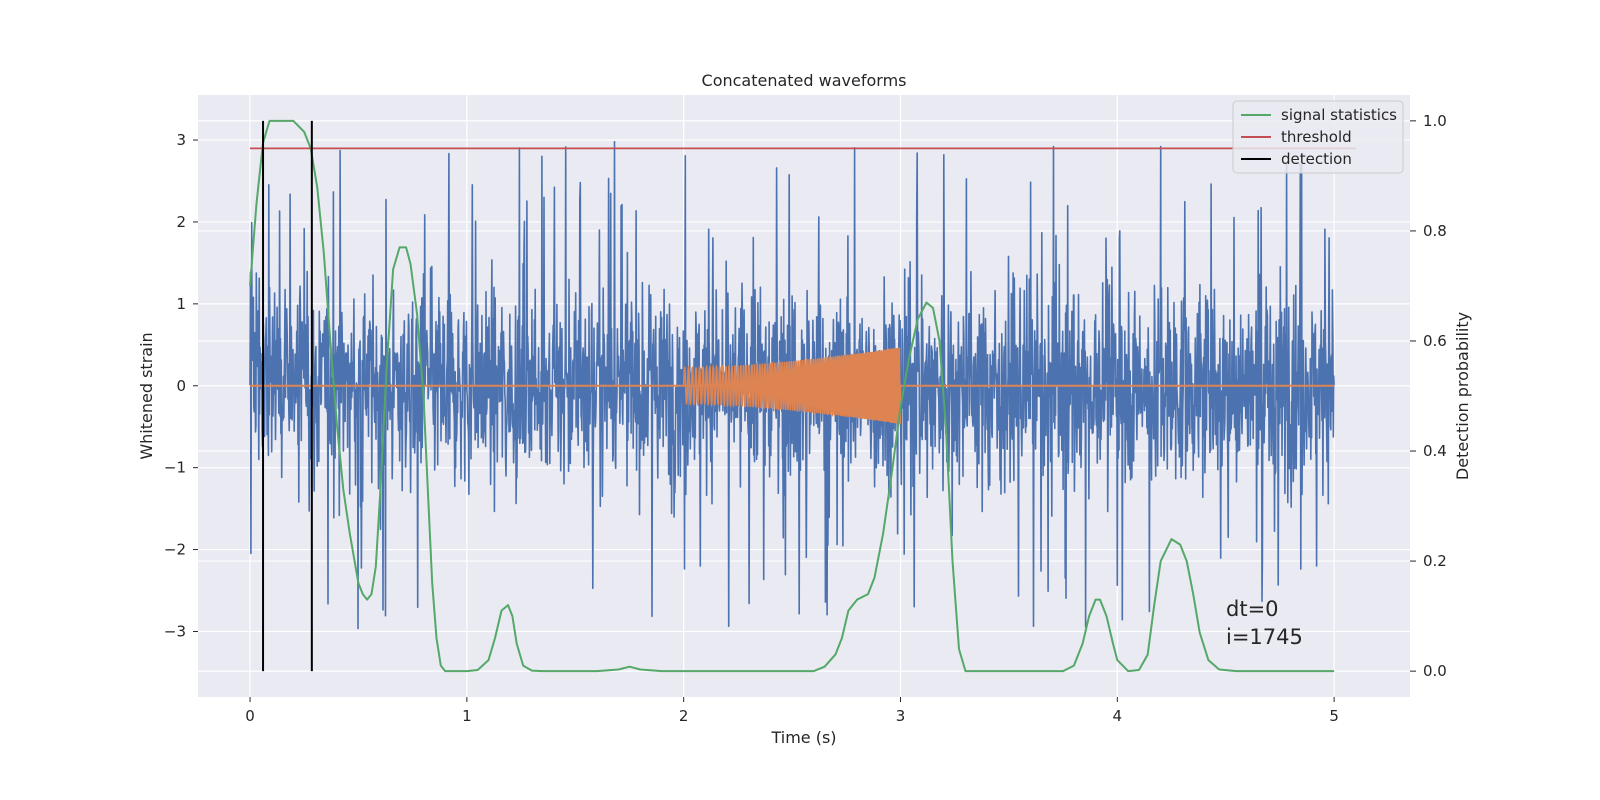 This screenshot has height=800, width=1600. Describe the element at coordinates (181, 140) in the screenshot. I see `y-tick-label: 3` at that location.